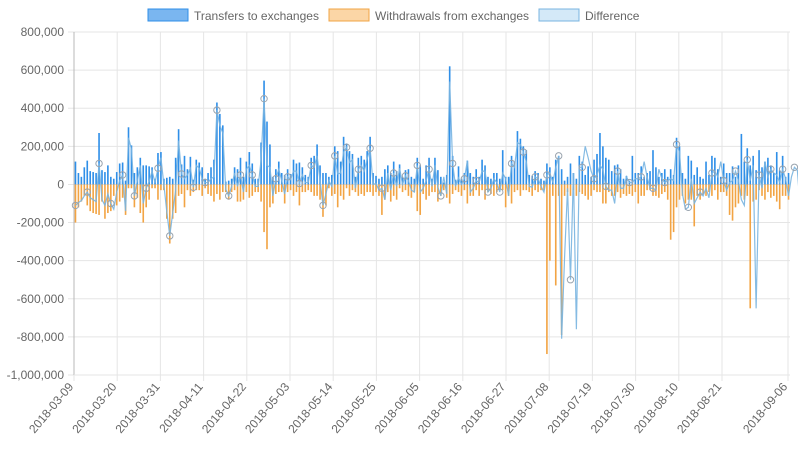  Describe the element at coordinates (43, 146) in the screenshot. I see `y-tick-label: 200,000` at that location.